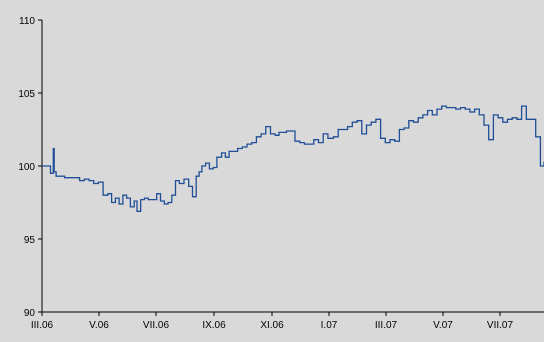 Image resolution: width=544 pixels, height=342 pixels. I want to click on x-tick-label-v-07: V.07, so click(443, 325).